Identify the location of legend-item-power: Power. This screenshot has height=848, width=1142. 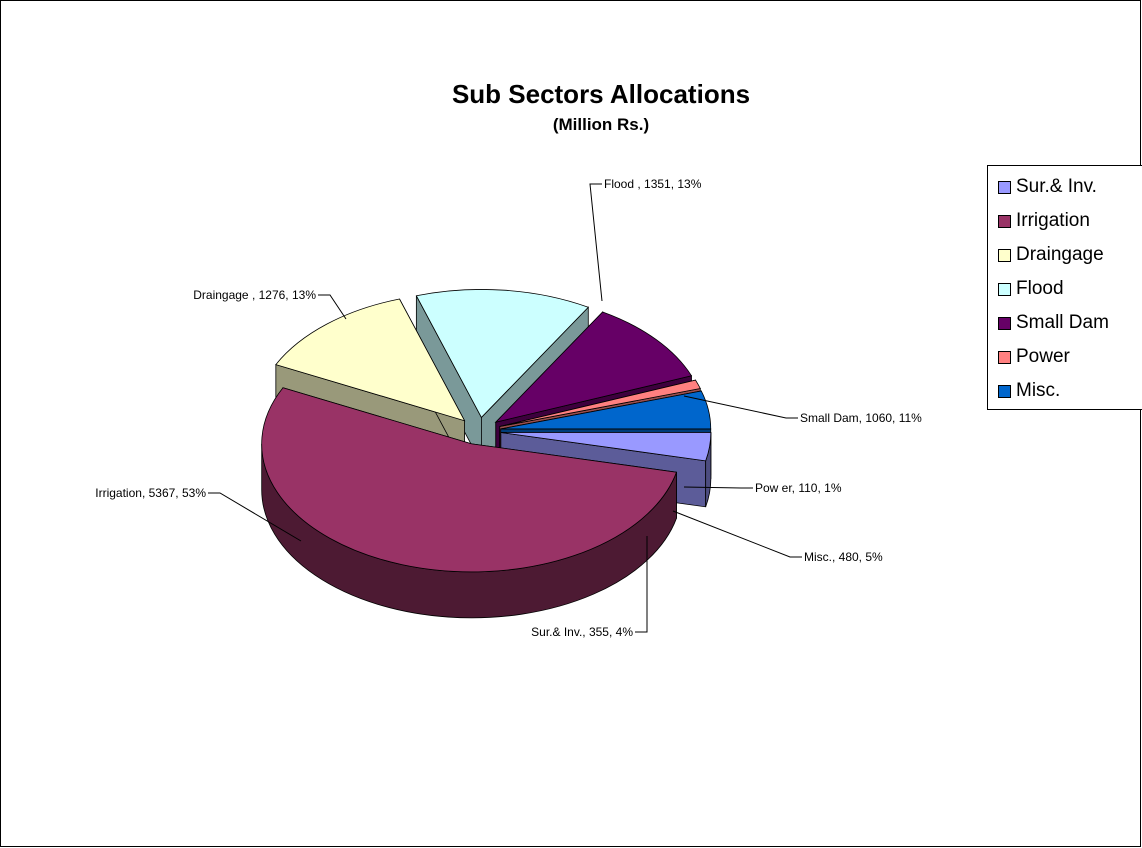
(1065, 357).